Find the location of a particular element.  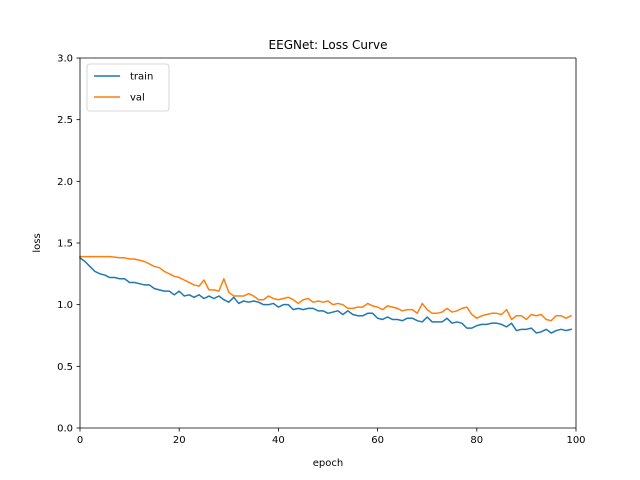

x-tick-label: 100 is located at coordinates (575, 440).